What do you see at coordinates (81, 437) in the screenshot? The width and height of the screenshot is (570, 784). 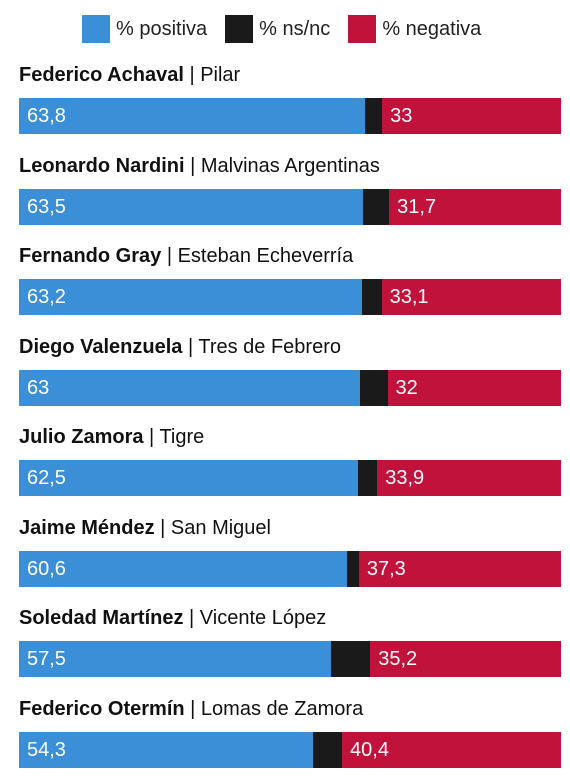 I see `mayor-name: Julio Zamora` at bounding box center [81, 437].